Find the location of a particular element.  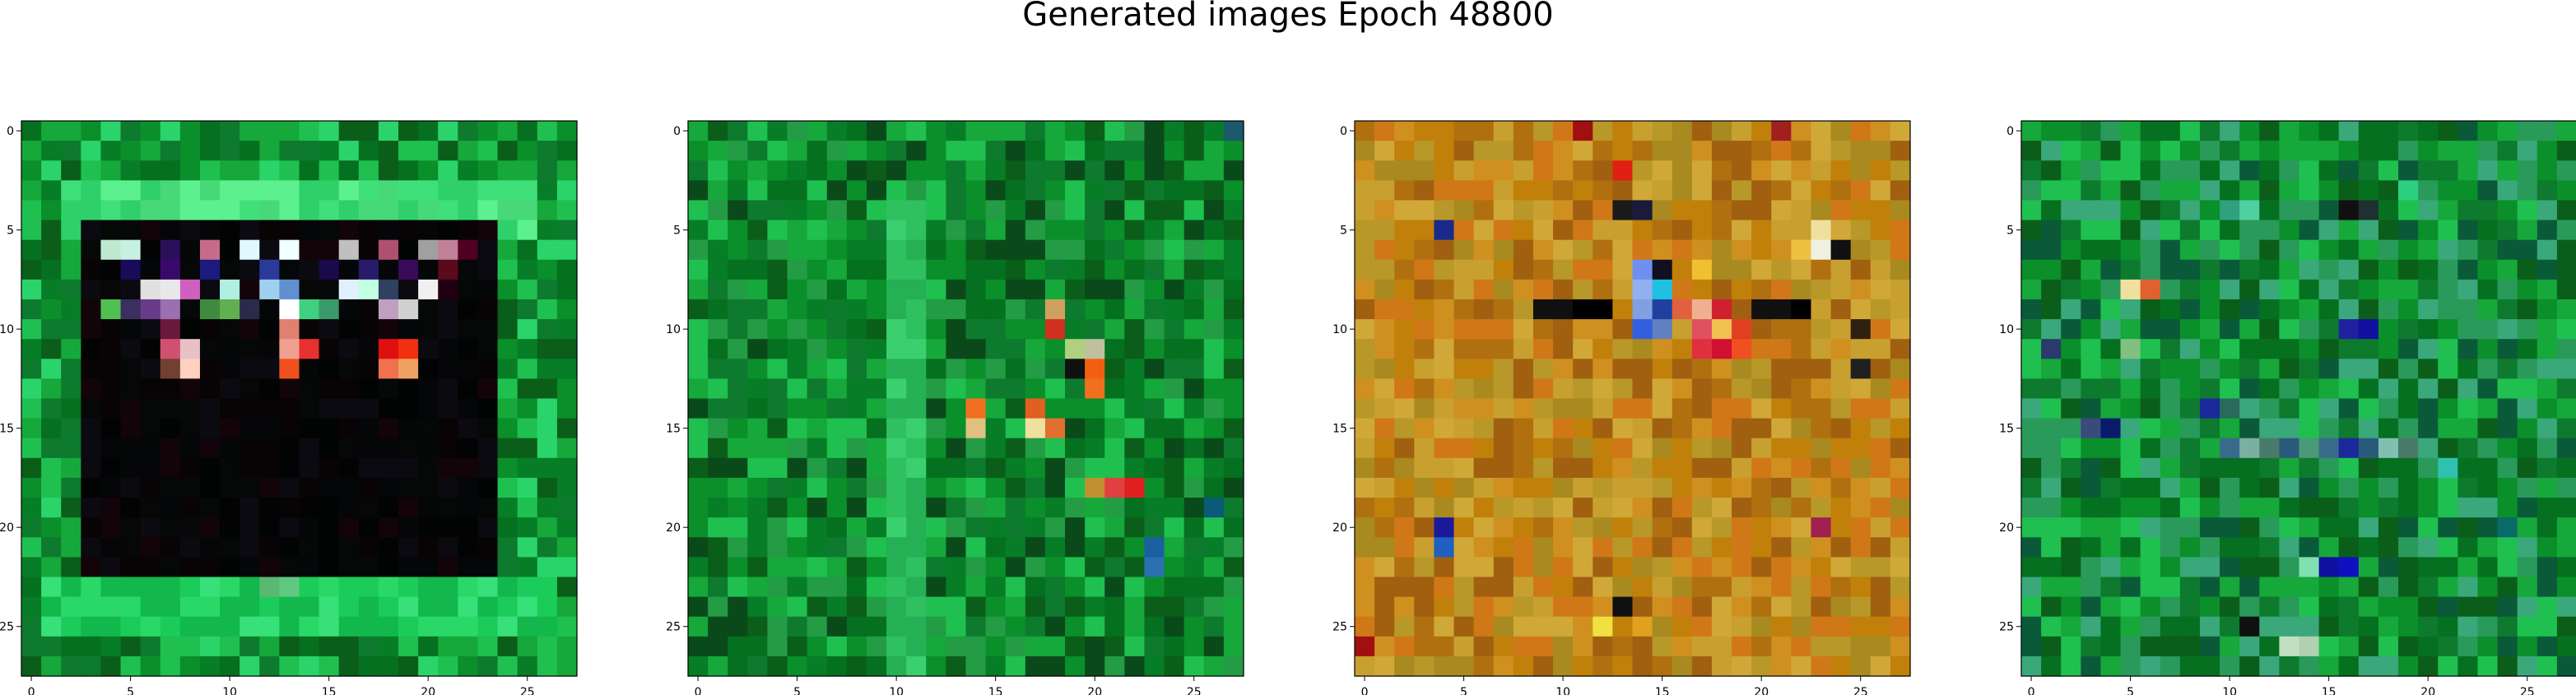

y-tick-label: 10 is located at coordinates (673, 329).